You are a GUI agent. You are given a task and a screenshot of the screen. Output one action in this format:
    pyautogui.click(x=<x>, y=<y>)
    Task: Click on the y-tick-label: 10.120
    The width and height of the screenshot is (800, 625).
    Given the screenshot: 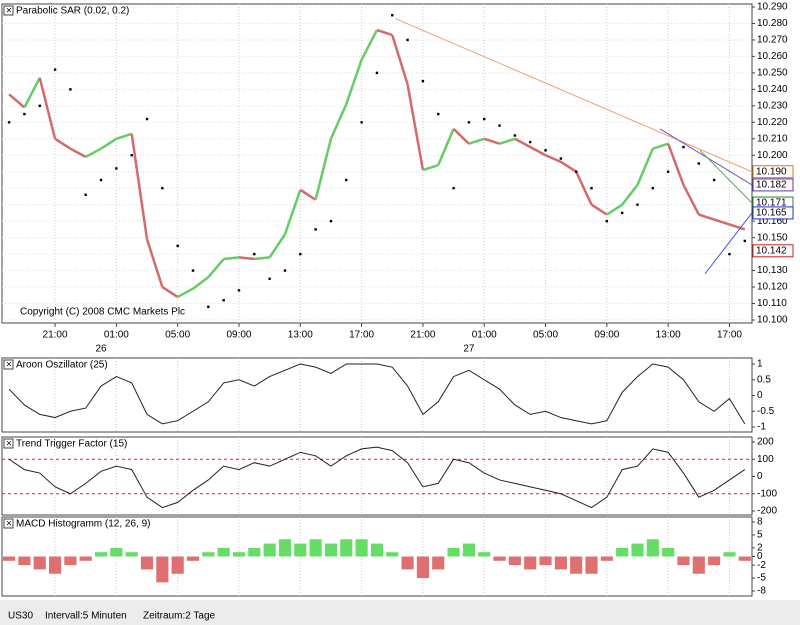 What is the action you would take?
    pyautogui.click(x=772, y=287)
    